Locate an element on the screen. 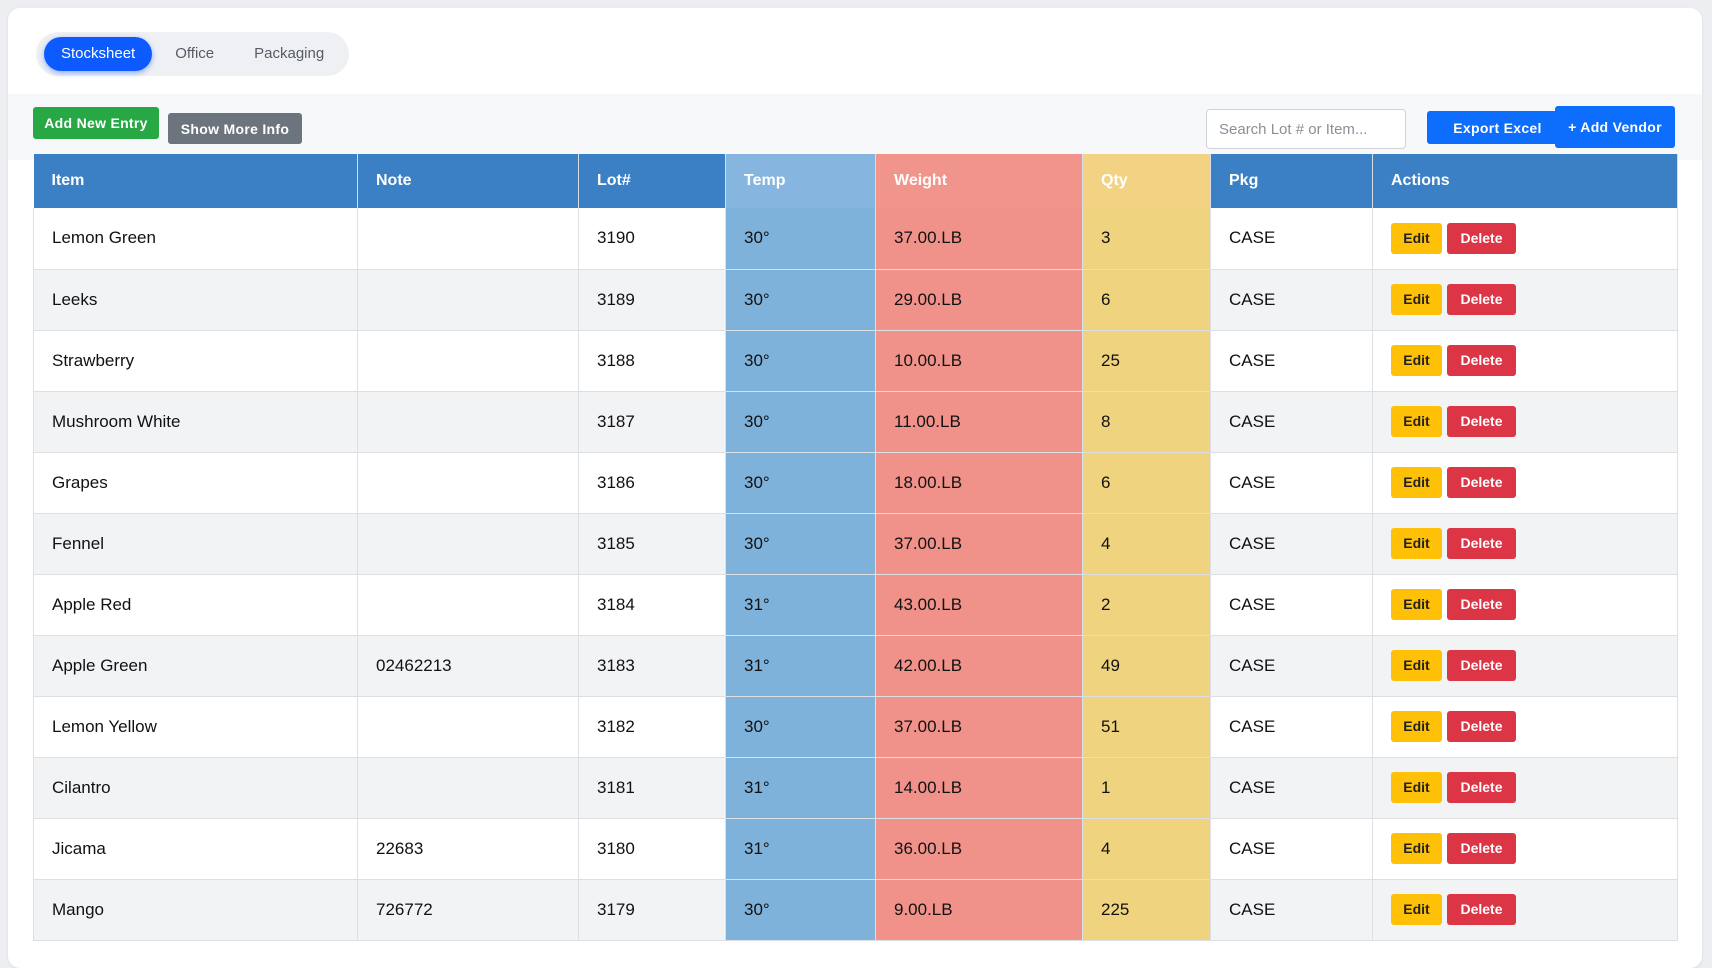  tab-office: Office is located at coordinates (195, 53).